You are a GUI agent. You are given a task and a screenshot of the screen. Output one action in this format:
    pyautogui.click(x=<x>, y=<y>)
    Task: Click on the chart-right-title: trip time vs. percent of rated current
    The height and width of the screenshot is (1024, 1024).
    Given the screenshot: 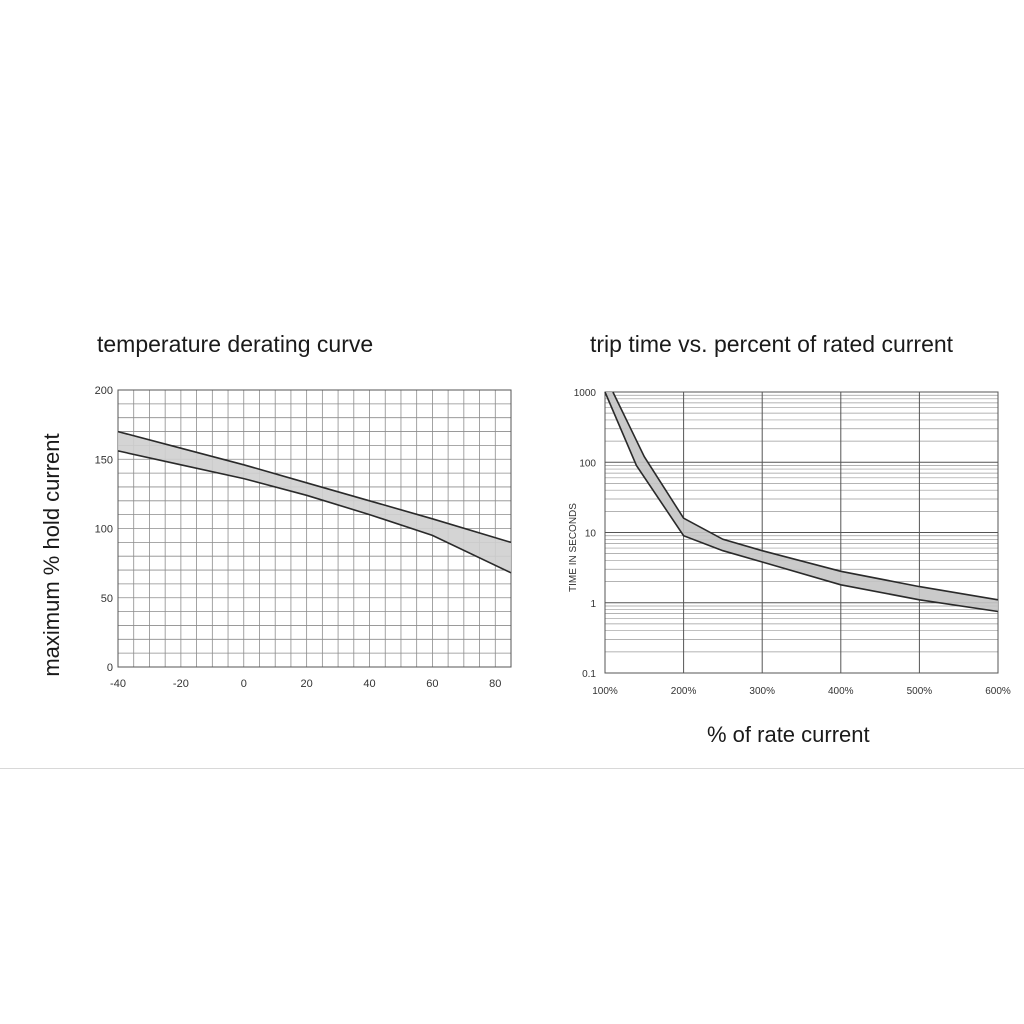 What is the action you would take?
    pyautogui.click(x=772, y=344)
    